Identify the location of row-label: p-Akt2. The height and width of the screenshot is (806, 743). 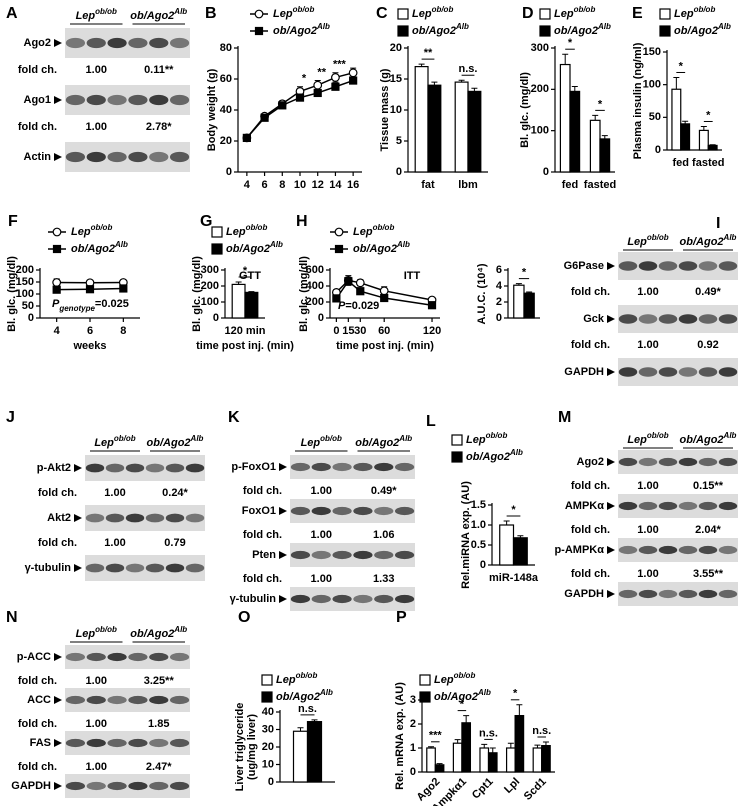
(54, 468).